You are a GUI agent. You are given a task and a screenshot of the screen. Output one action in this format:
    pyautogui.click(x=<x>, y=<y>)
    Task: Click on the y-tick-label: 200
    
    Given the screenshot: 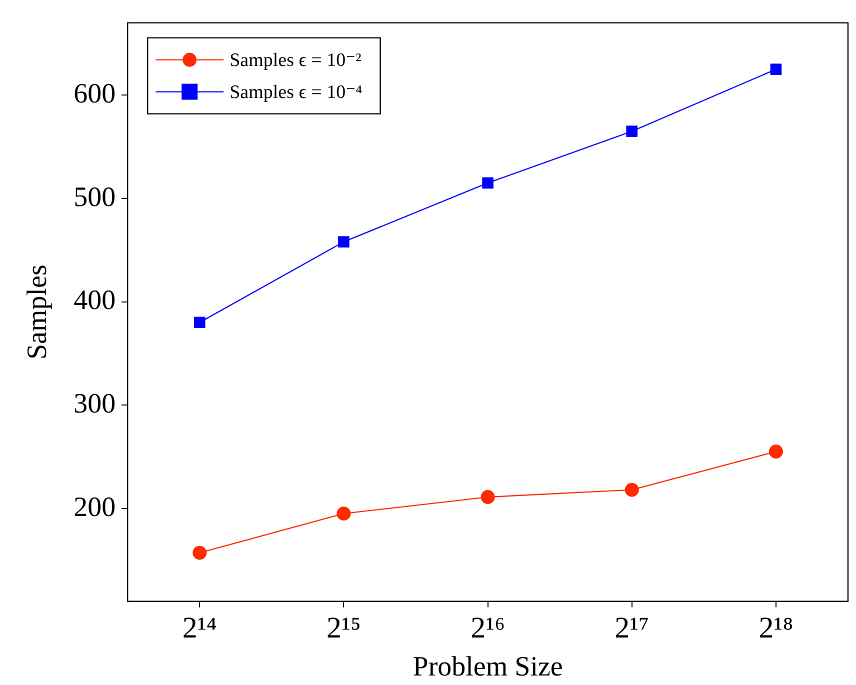 What is the action you would take?
    pyautogui.click(x=95, y=507)
    